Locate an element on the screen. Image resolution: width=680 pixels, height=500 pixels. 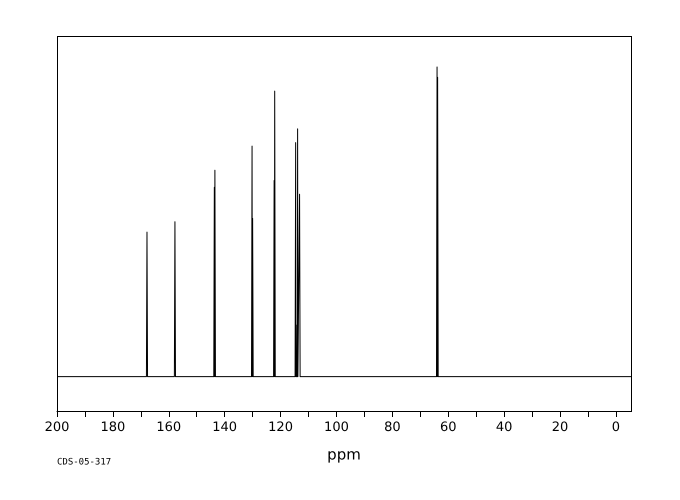
x-tick-label: 80 is located at coordinates (392, 427).